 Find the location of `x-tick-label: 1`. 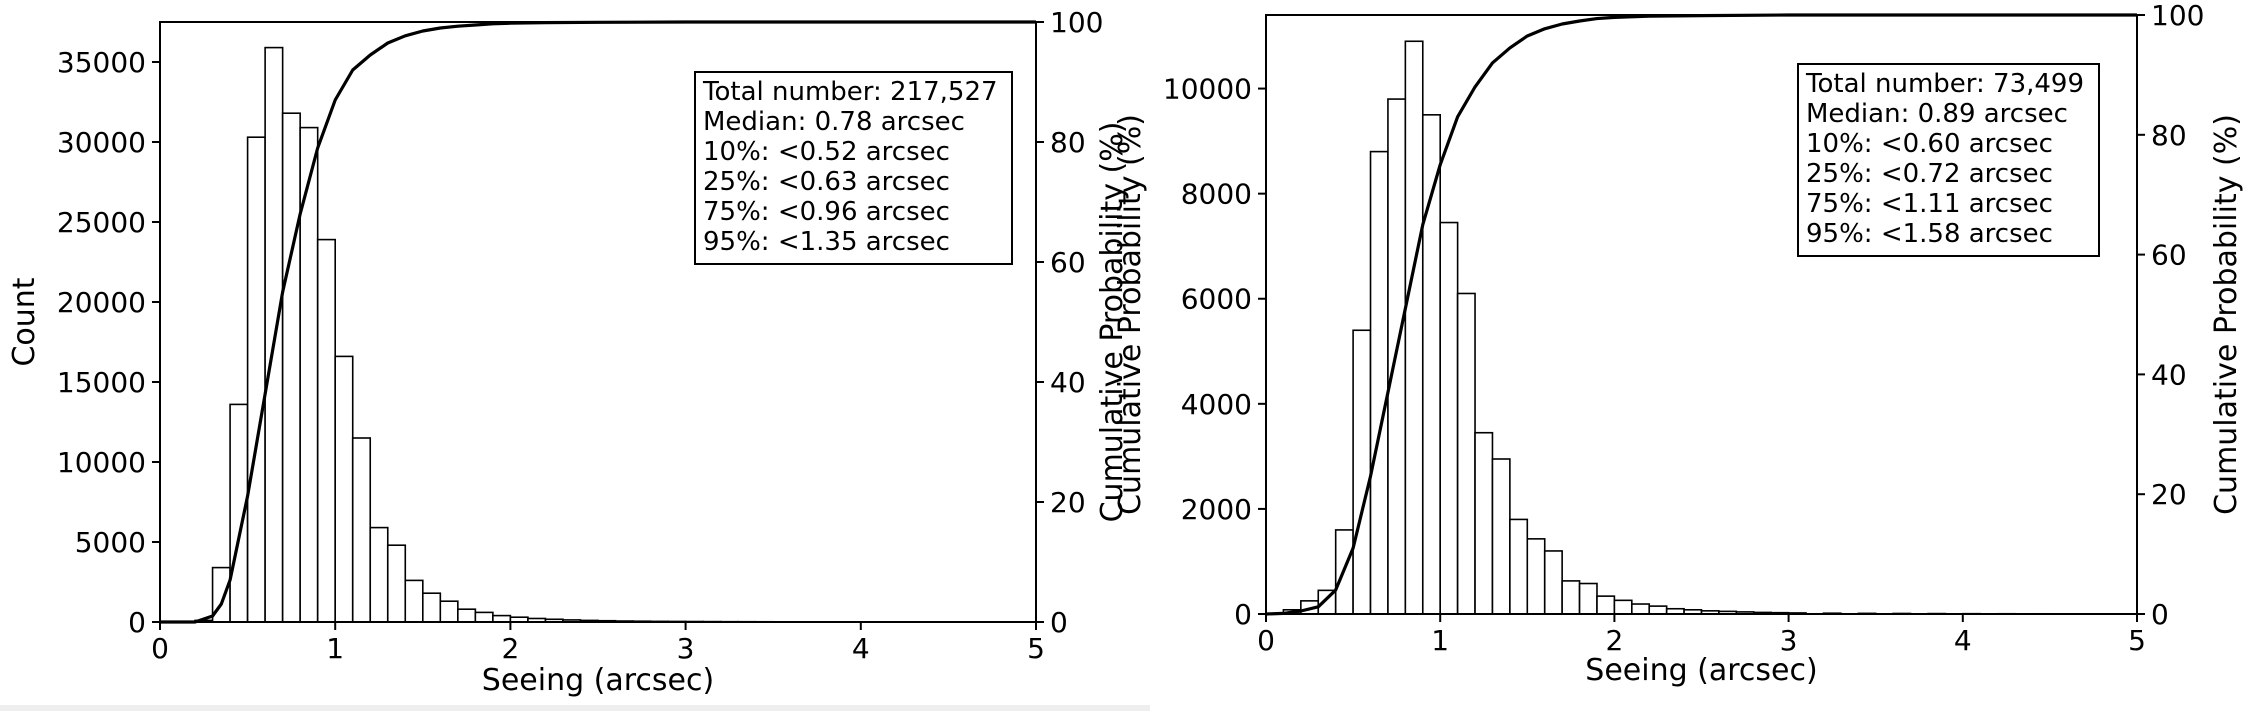

x-tick-label: 1 is located at coordinates (335, 648).